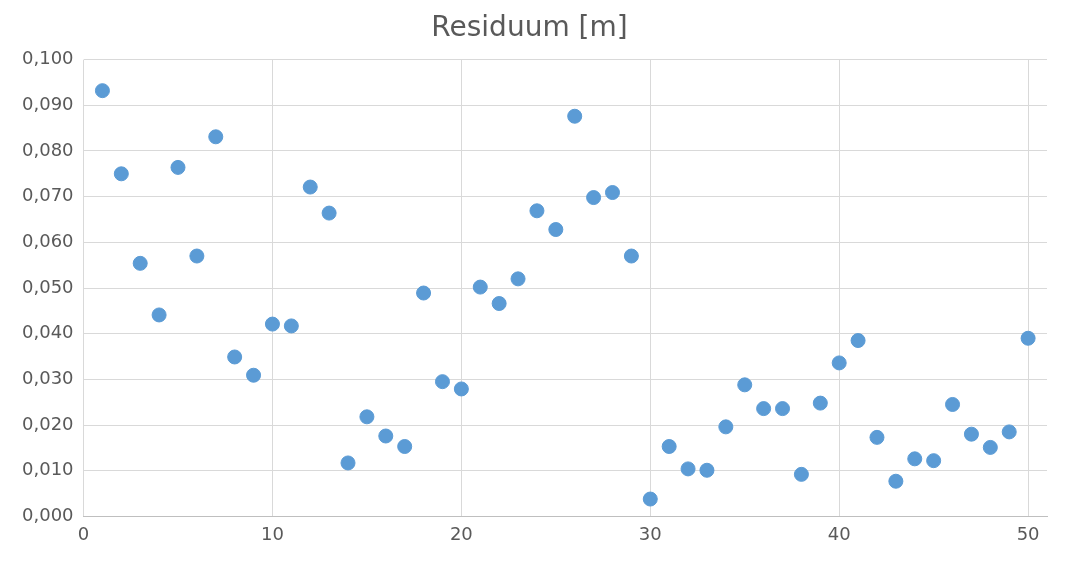  What do you see at coordinates (461, 533) in the screenshot?
I see `x-tick-label: 20` at bounding box center [461, 533].